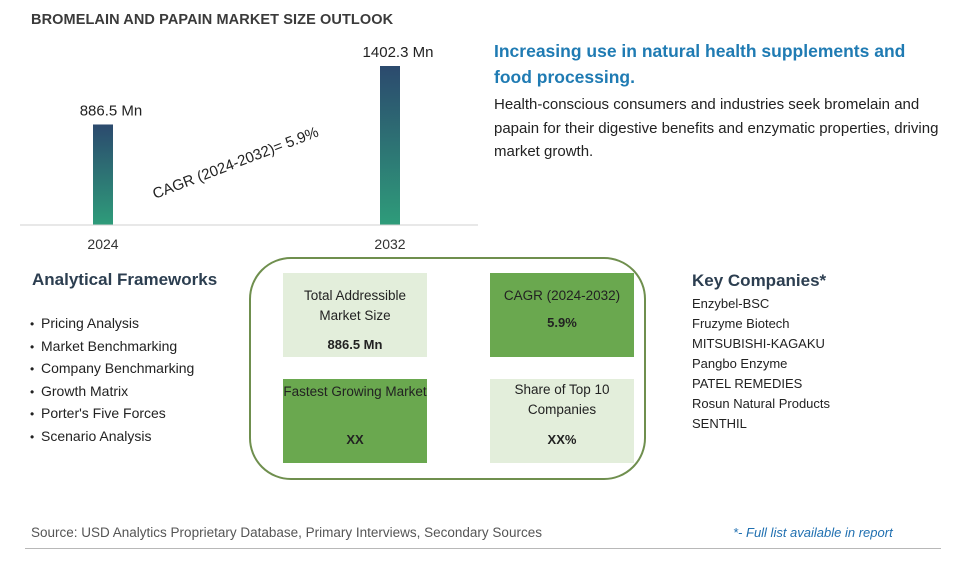  Describe the element at coordinates (562, 322) in the screenshot. I see `cagr-value: 5.9%` at that location.